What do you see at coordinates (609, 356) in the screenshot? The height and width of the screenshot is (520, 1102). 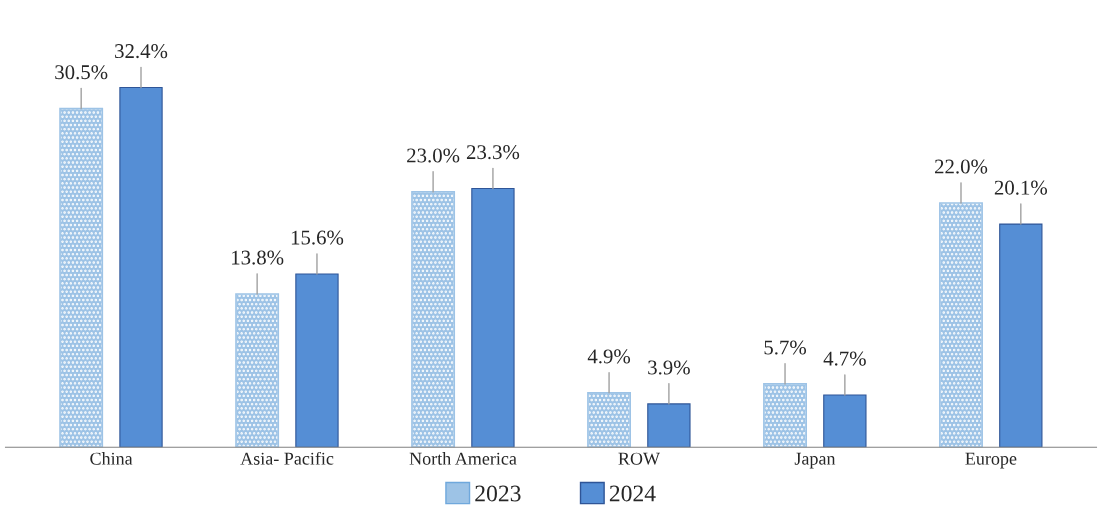 I see `data-label: 4.9%` at bounding box center [609, 356].